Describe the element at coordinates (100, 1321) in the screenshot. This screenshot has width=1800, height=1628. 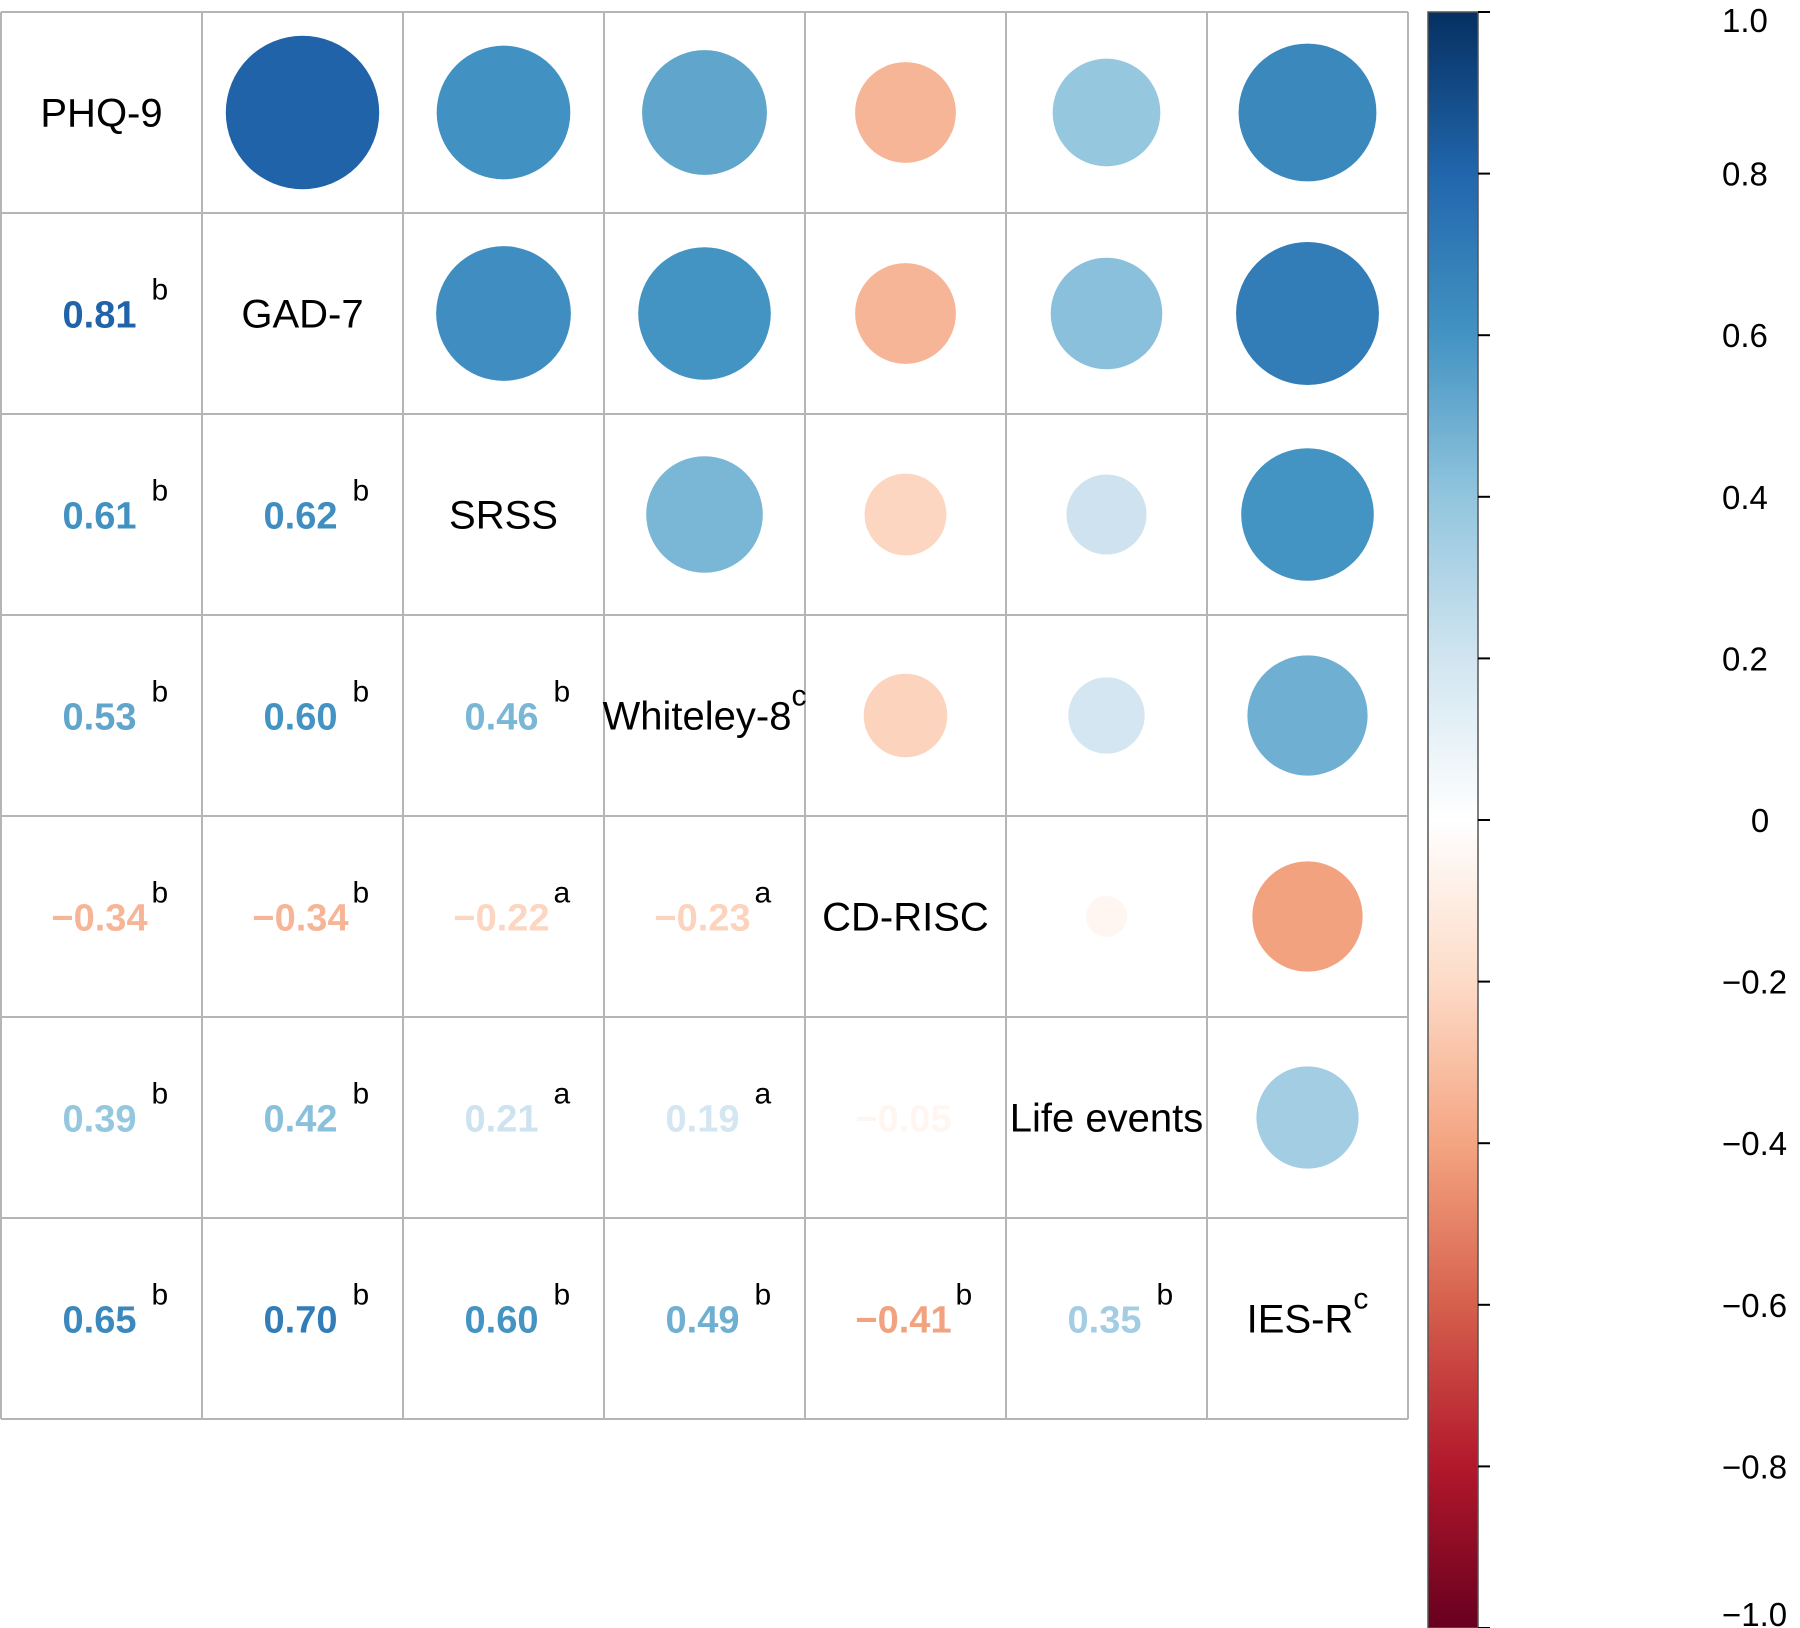
I see `correlation-value-label: 0.65` at that location.